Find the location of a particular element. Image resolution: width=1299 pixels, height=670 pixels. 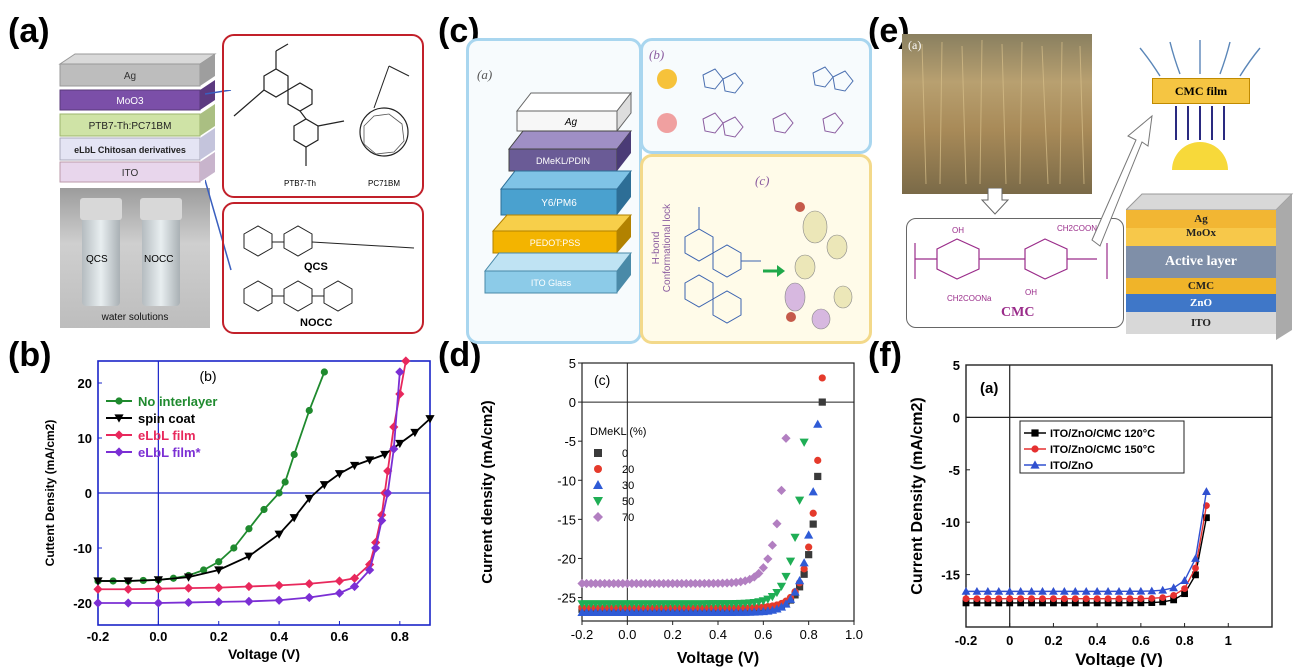

y-axis-label: Cuttent Density (mA/cm2) is located at coordinates (50, 493).